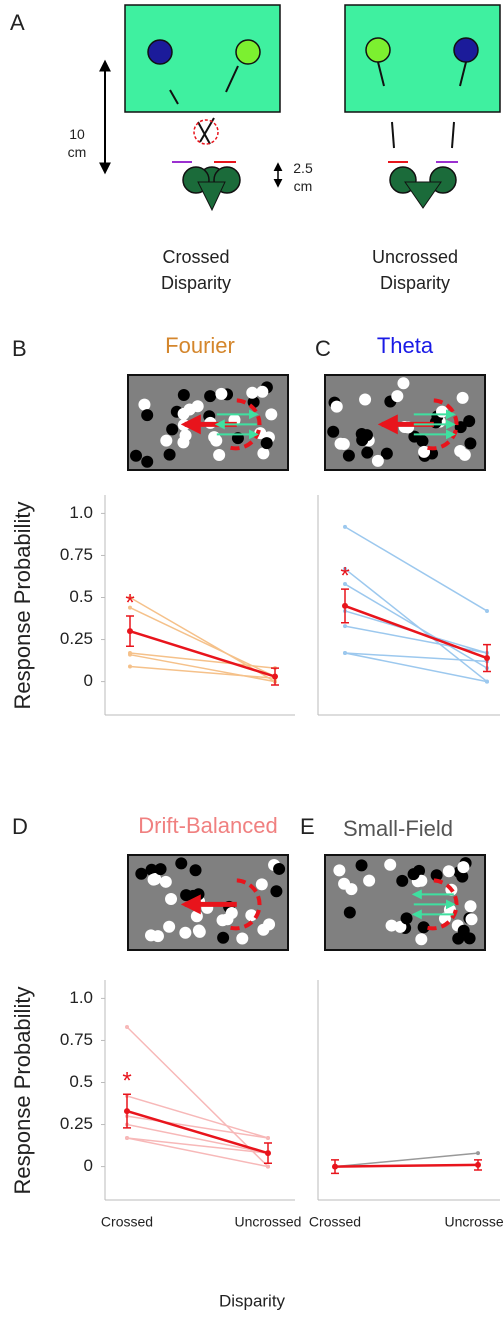  What do you see at coordinates (77, 143) in the screenshot?
I see `distance-label: 10 cm` at bounding box center [77, 143].